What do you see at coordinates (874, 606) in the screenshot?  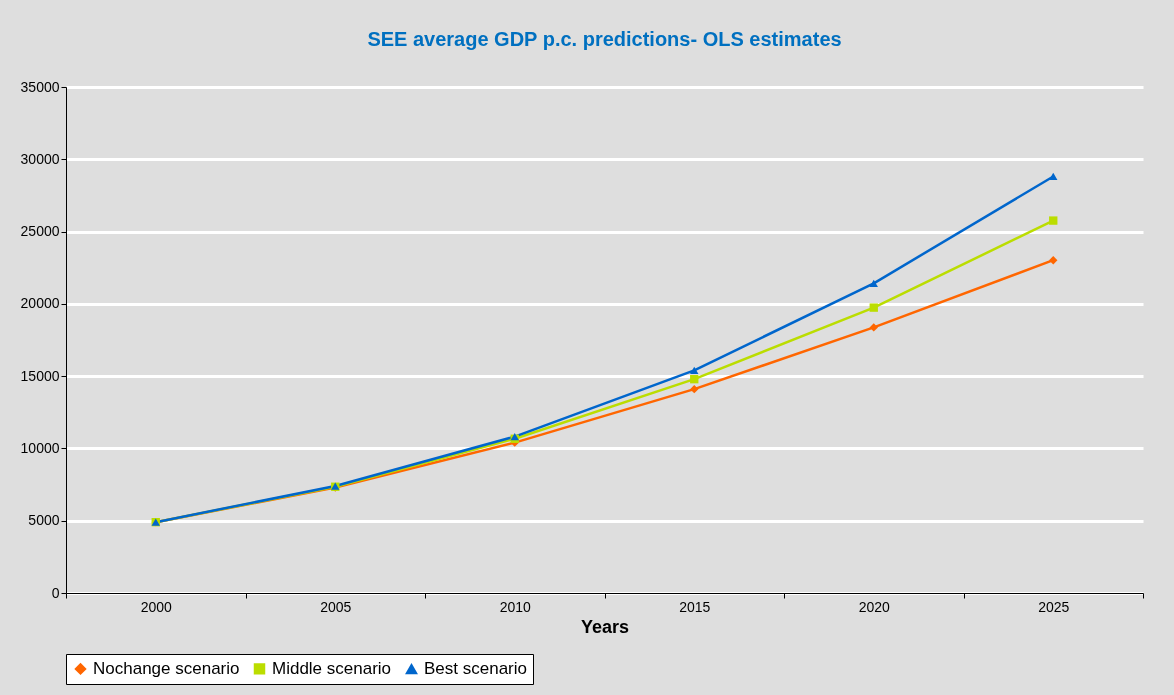 I see `x-tick-label: 2020` at bounding box center [874, 606].